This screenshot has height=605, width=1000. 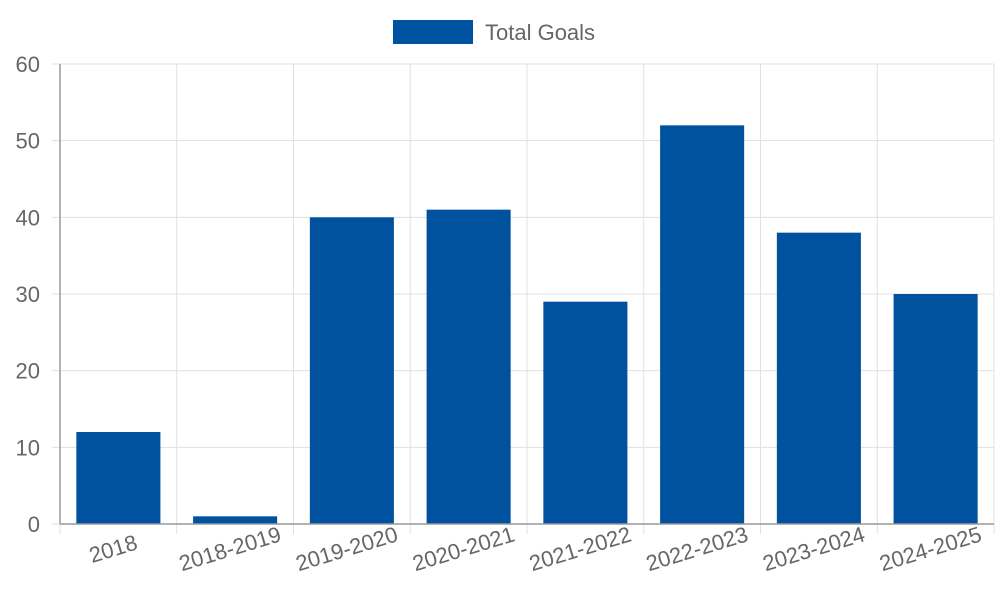 What do you see at coordinates (930, 548) in the screenshot?
I see `x-tick-label: 2024-2025` at bounding box center [930, 548].